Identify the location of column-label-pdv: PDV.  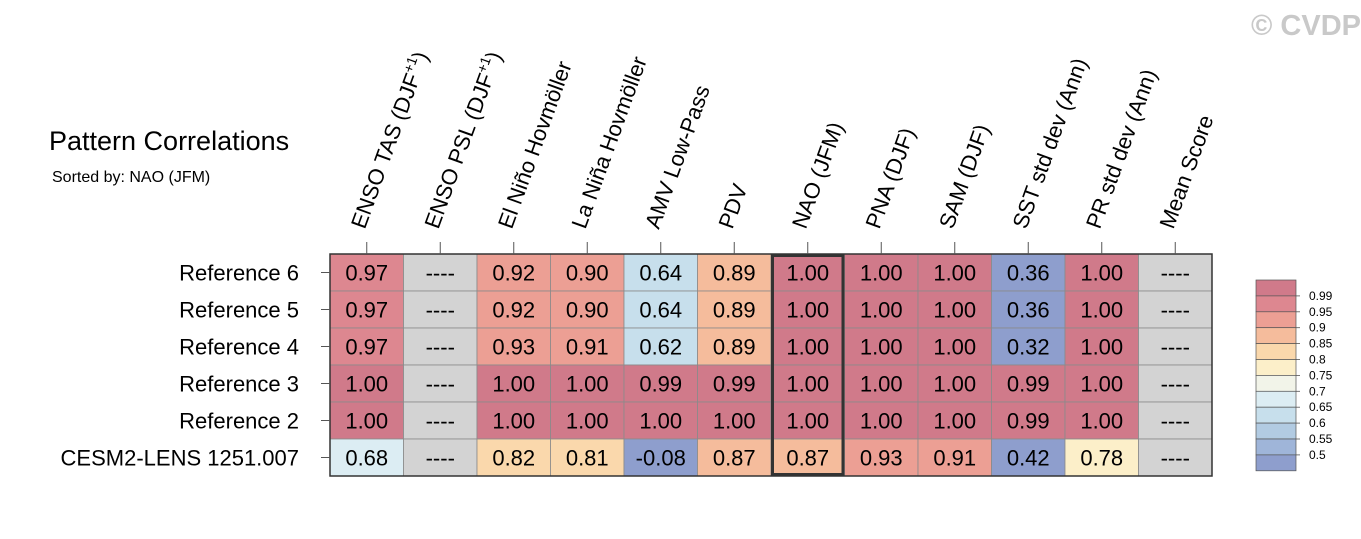
(732, 205).